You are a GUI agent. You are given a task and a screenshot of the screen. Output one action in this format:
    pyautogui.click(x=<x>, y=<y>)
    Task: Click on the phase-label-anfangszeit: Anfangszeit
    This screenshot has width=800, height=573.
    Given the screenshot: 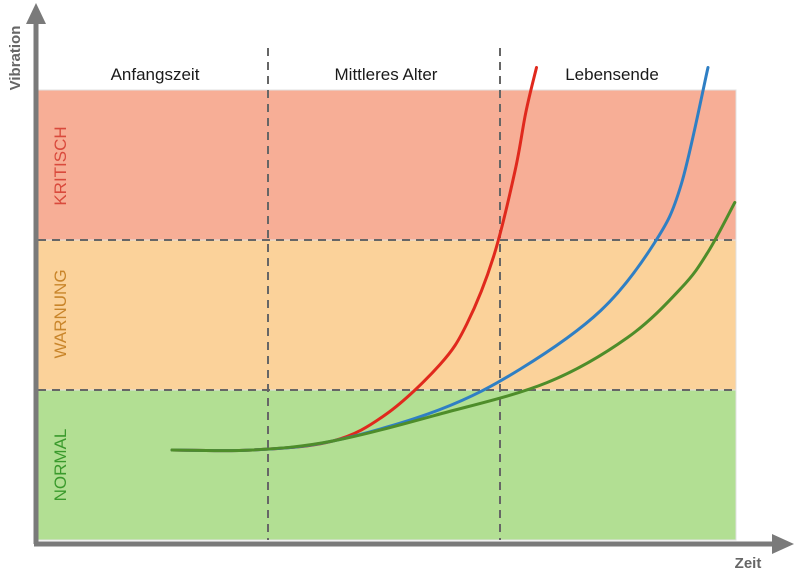 What is the action you would take?
    pyautogui.click(x=155, y=74)
    